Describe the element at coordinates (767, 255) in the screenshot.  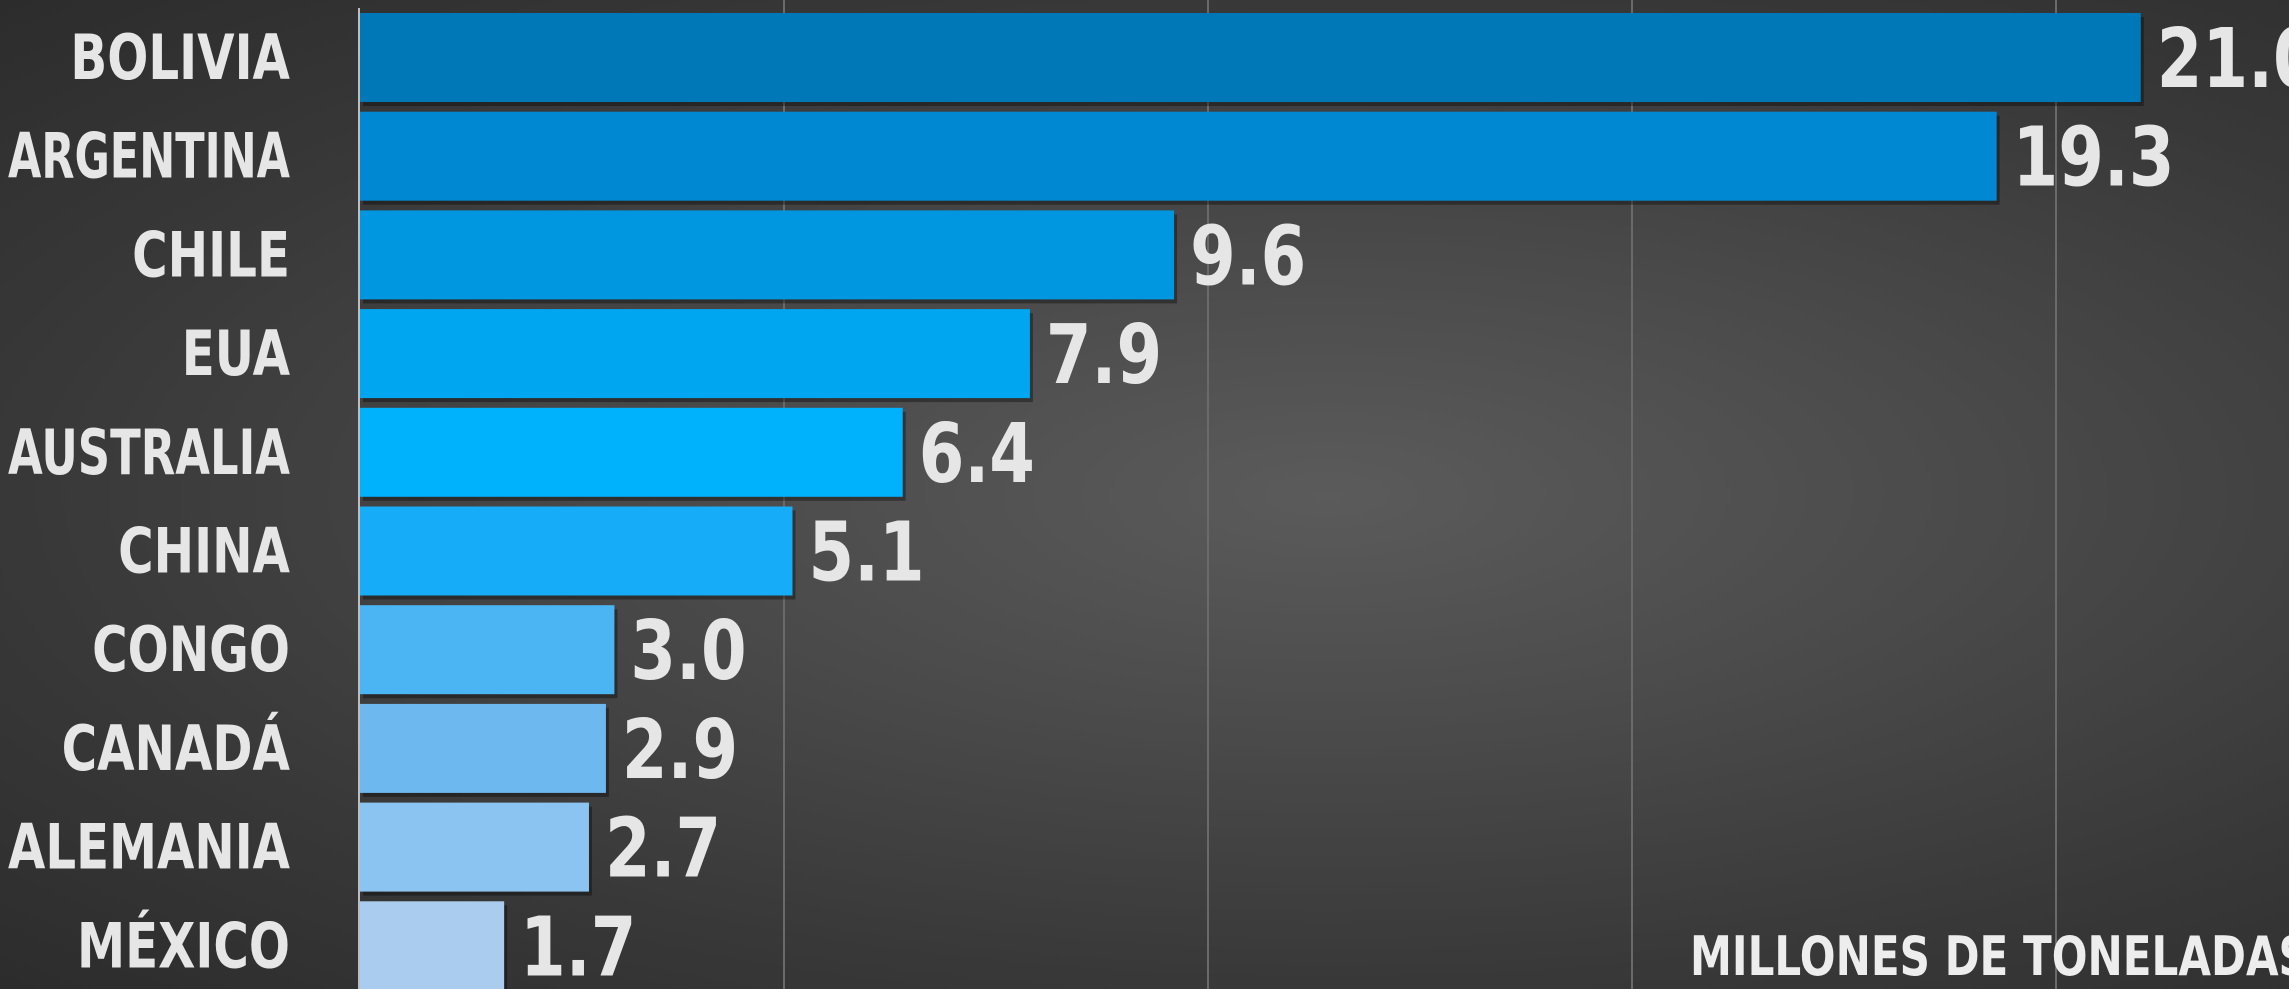
I see `bar-chile` at that location.